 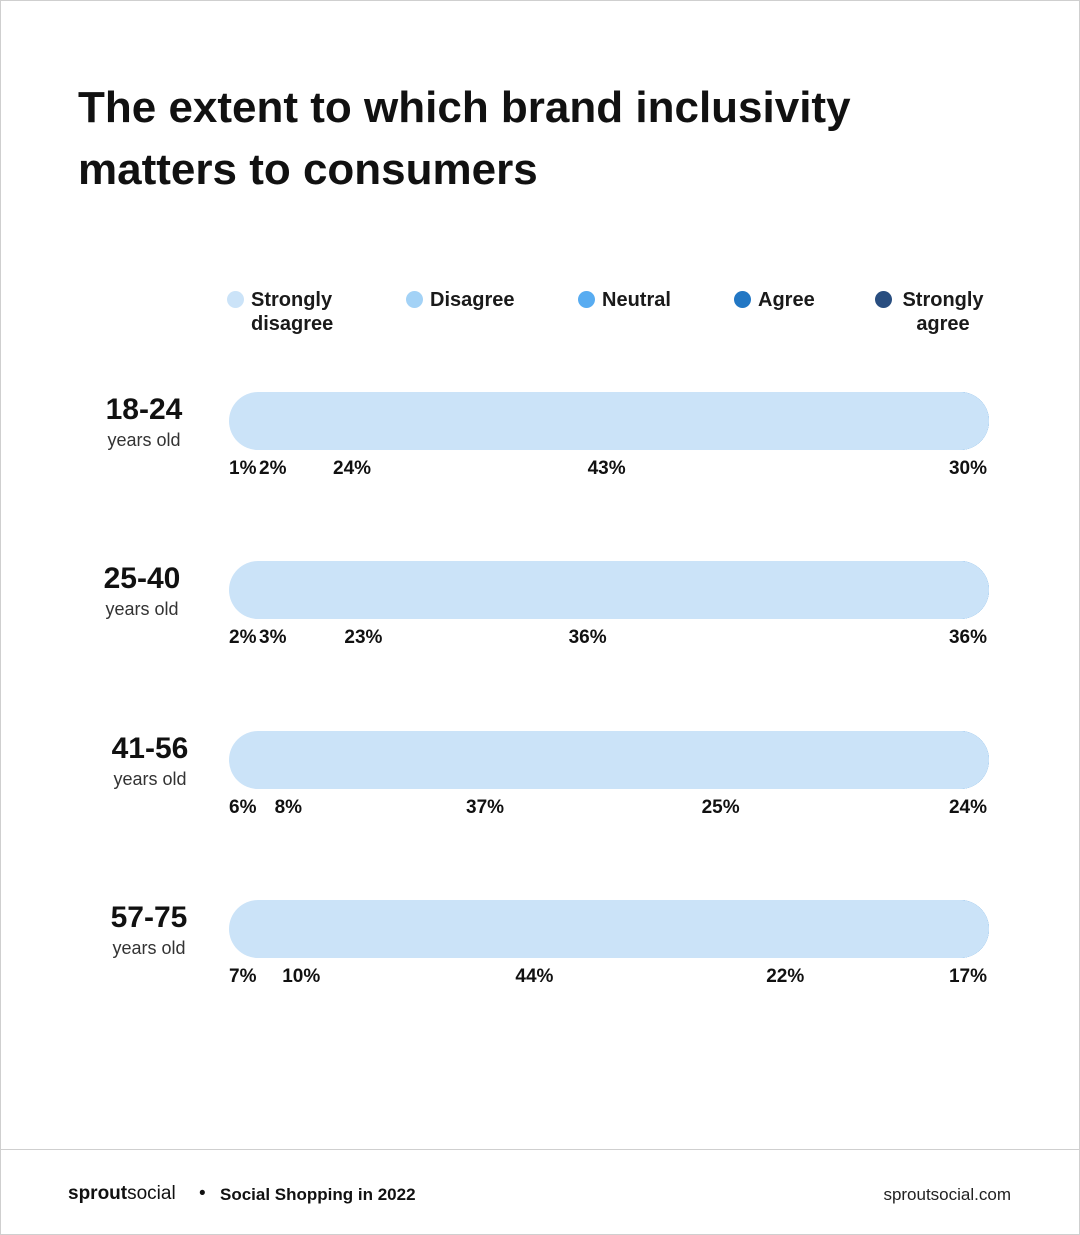 I want to click on age-group-label: 18-24 years old, so click(x=144, y=422).